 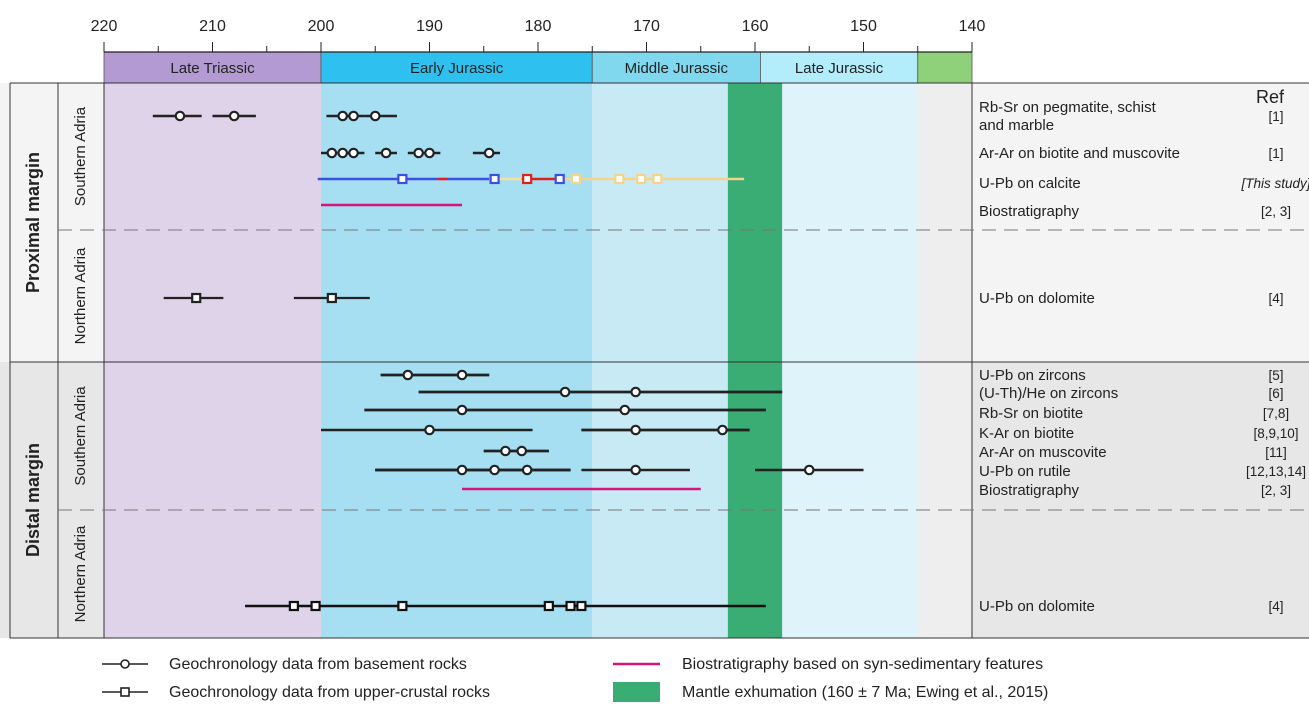 I want to click on axis-tick-label: 160, so click(x=755, y=26).